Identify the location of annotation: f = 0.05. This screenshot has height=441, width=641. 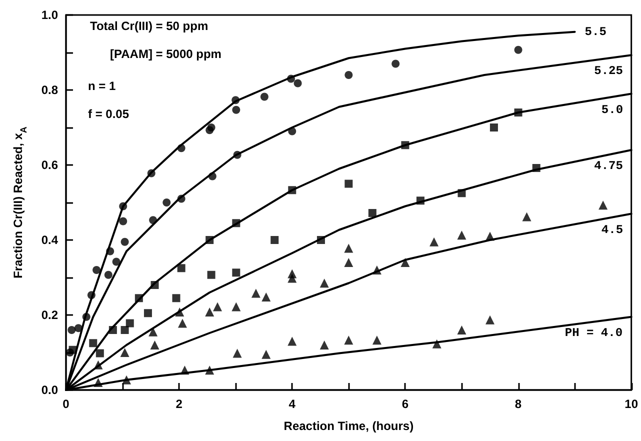
(109, 114).